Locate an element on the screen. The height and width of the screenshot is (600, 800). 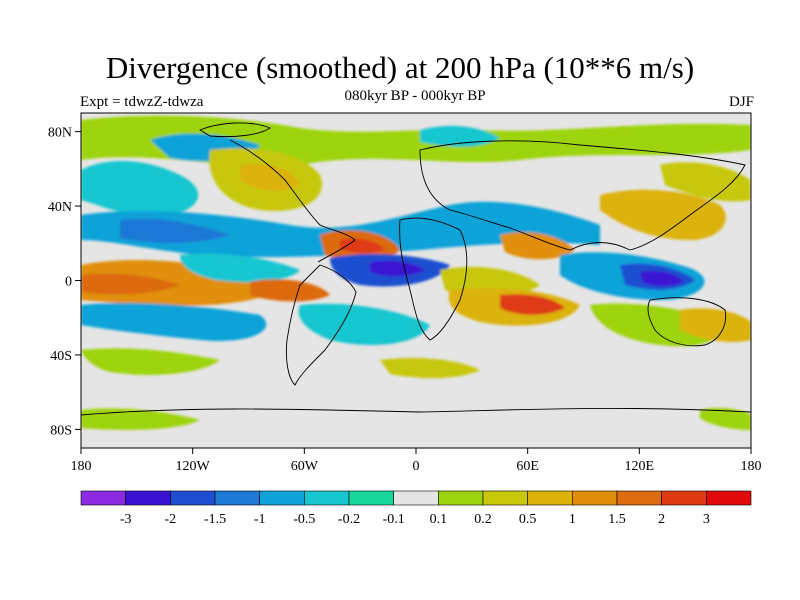
colorbar-label: 1.5 is located at coordinates (617, 519).